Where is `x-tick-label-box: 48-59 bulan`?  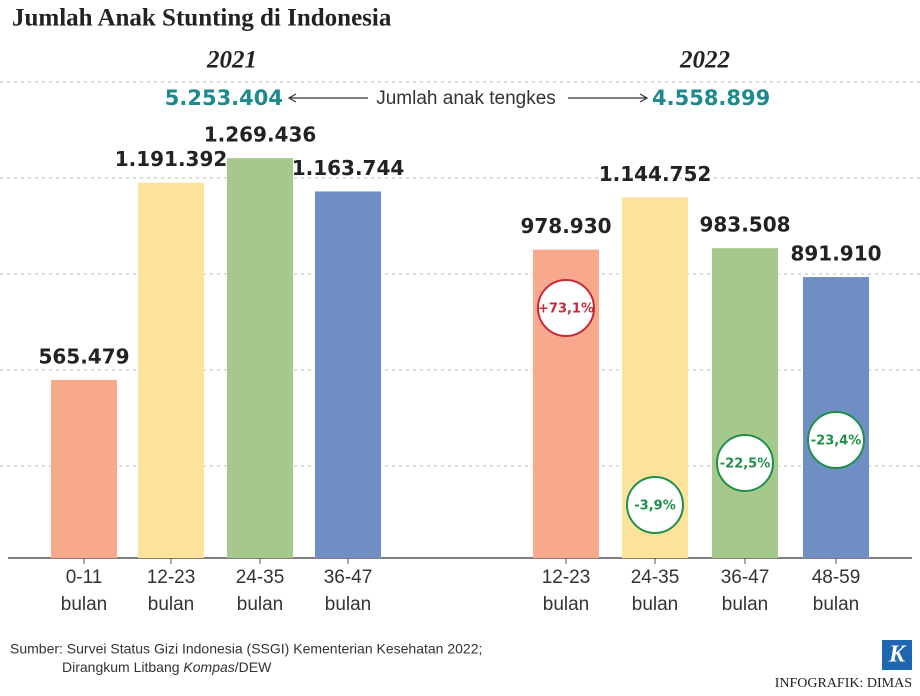
x-tick-label-box: 48-59 bulan is located at coordinates (836, 591).